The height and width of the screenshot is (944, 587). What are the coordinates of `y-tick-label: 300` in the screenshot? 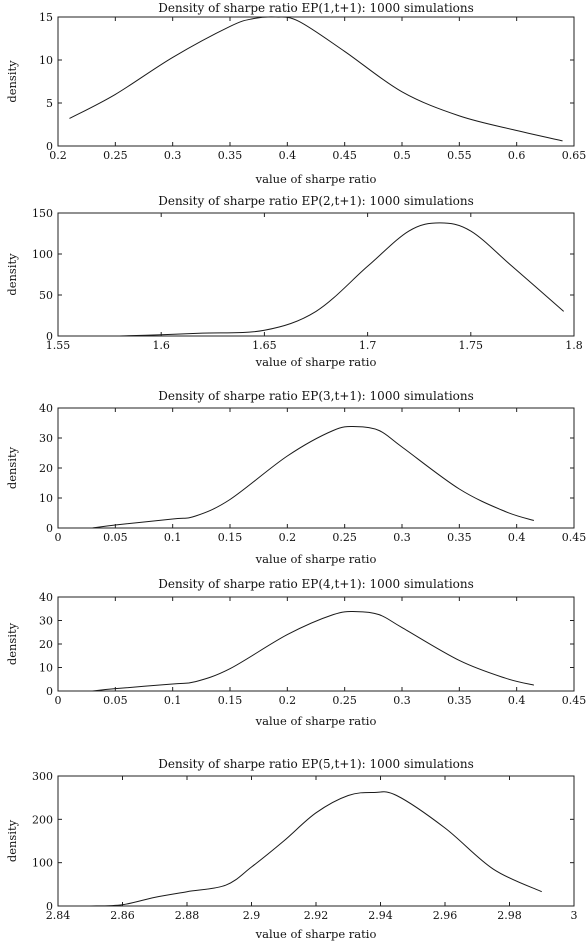 It's located at (42, 776).